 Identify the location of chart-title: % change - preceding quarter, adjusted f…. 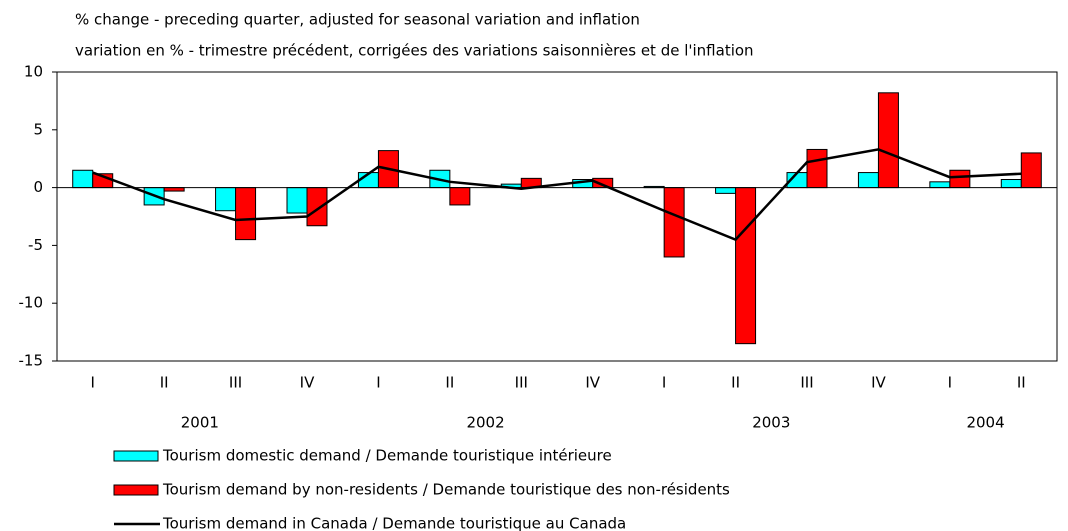
(357, 20).